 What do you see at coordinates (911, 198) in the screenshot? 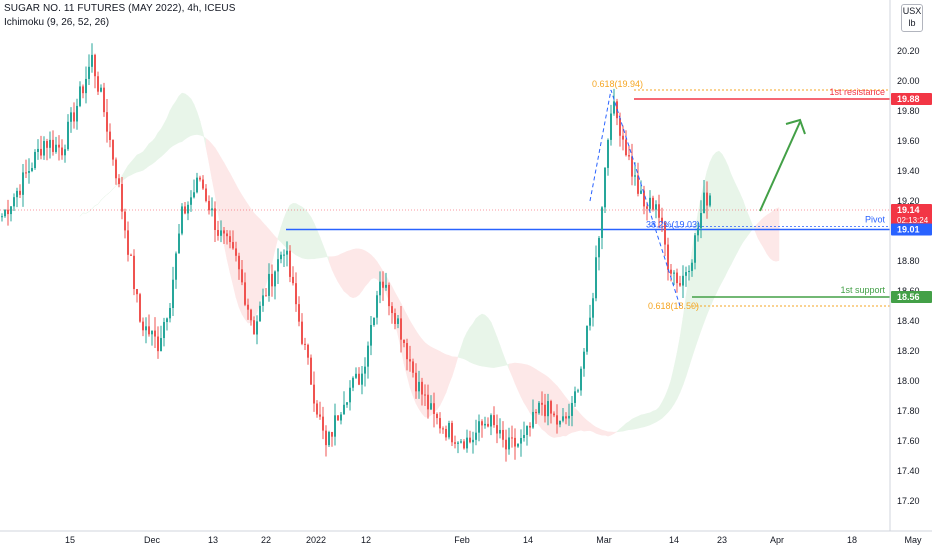
I see `price-badges: 19.88 19.14 02:13:24 19.01 18.56` at bounding box center [911, 198].